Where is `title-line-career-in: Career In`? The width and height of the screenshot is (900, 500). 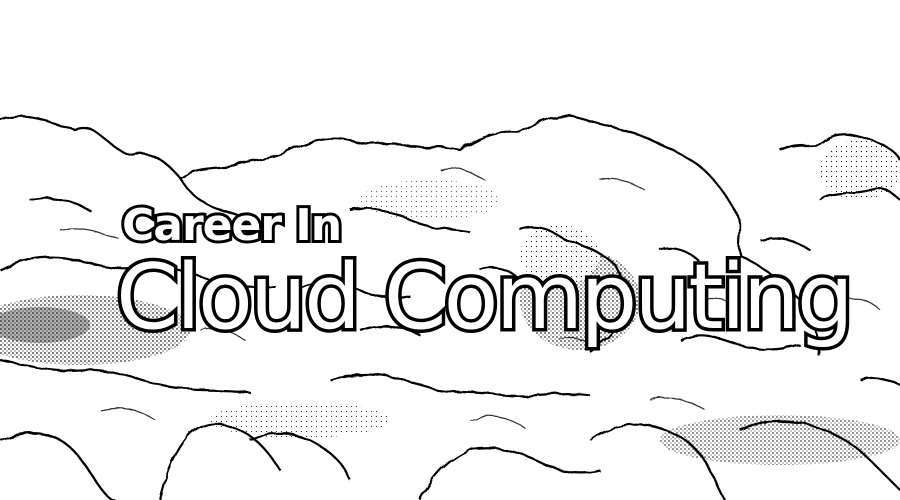 title-line-career-in: Career In is located at coordinates (232, 225).